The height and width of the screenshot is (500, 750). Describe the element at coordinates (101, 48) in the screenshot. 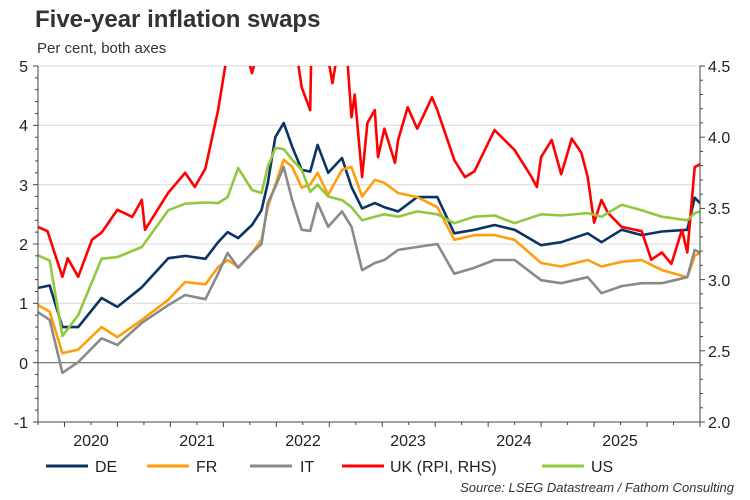

I see `chart-subtitle: Per cent, both axes` at that location.